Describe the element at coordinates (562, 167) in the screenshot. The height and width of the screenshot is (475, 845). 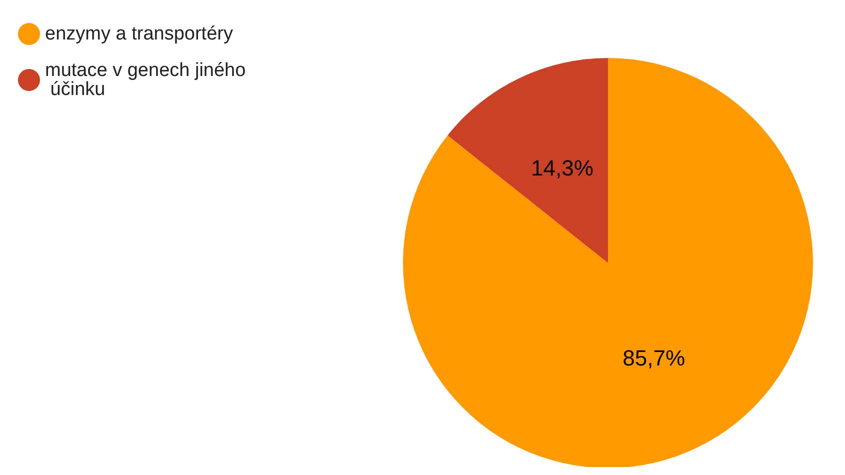
I see `data-label: 14,3%` at that location.